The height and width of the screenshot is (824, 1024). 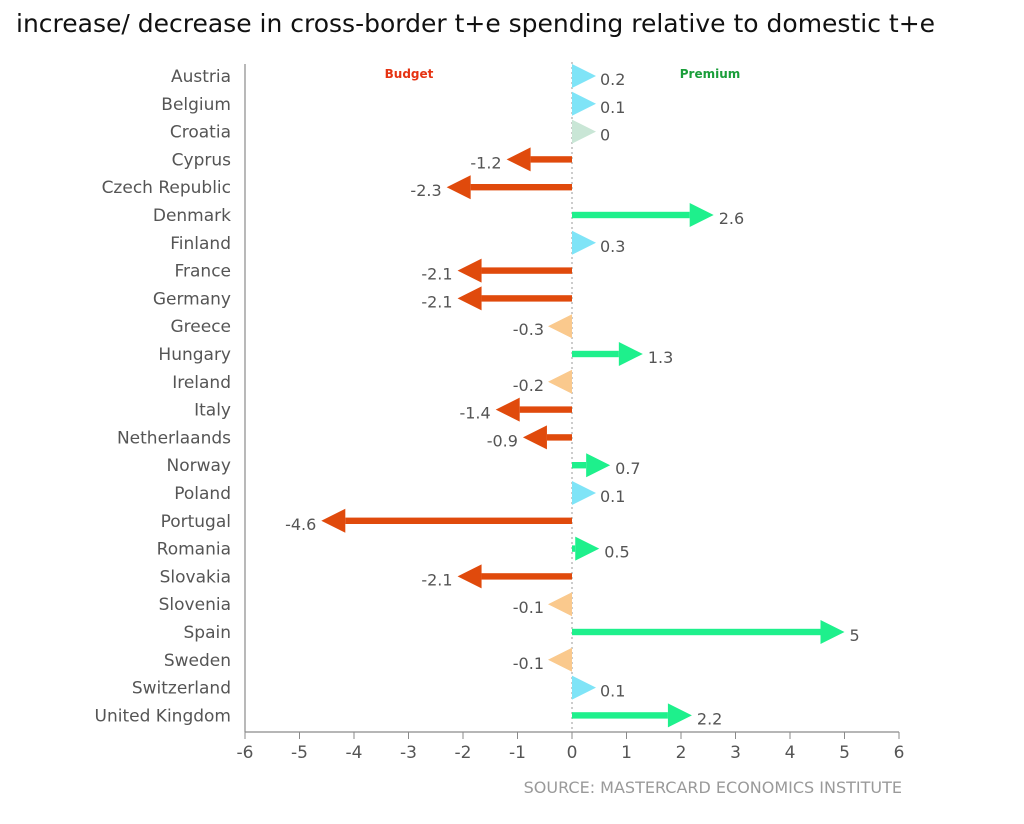 What do you see at coordinates (300, 524) in the screenshot?
I see `data-label: -4.6` at bounding box center [300, 524].